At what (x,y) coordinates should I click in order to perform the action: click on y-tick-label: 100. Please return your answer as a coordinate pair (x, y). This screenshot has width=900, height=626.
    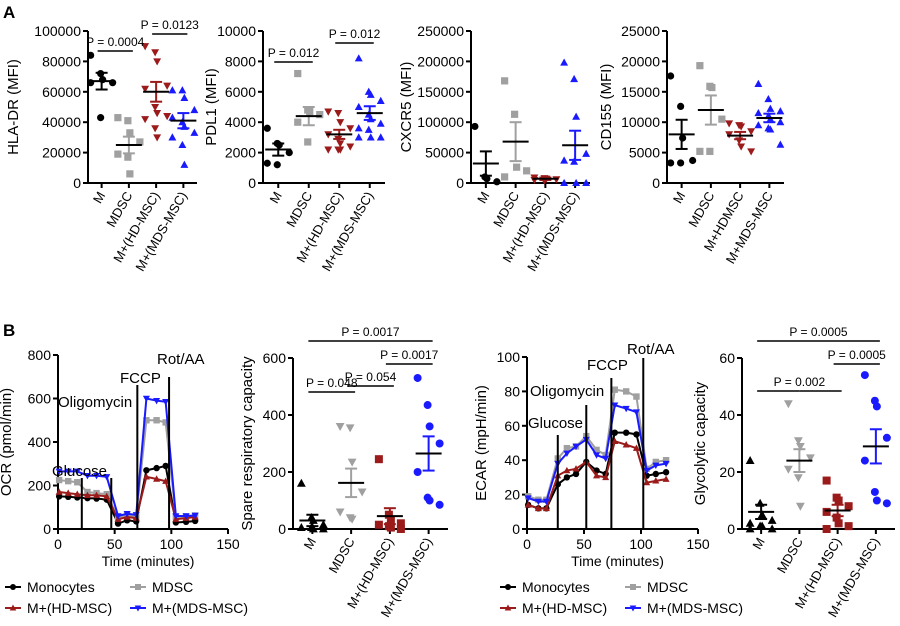
    Looking at the image, I should click on (509, 357).